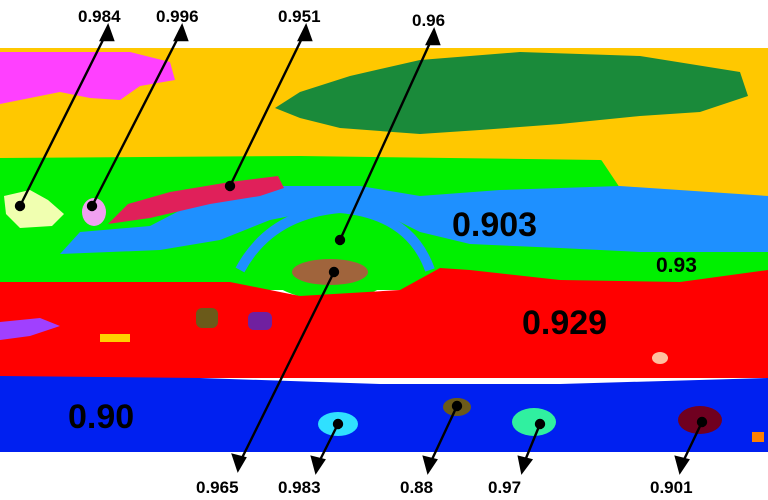 The height and width of the screenshot is (500, 768). I want to click on label-0901: 0.901, so click(671, 487).